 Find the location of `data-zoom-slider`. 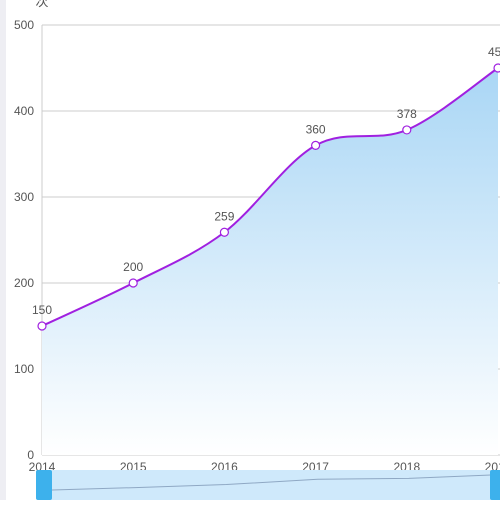

data-zoom-slider is located at coordinates (268, 485).